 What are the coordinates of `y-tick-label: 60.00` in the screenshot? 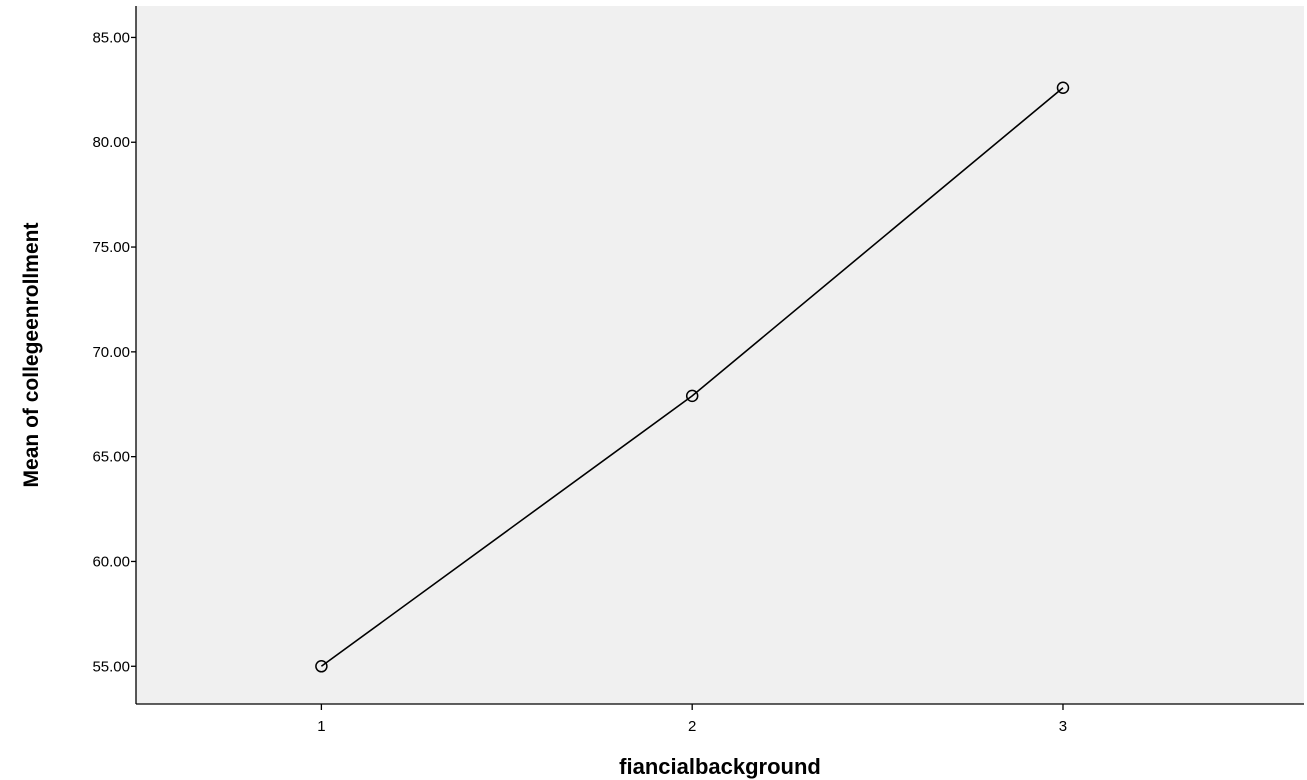 It's located at (111, 561).